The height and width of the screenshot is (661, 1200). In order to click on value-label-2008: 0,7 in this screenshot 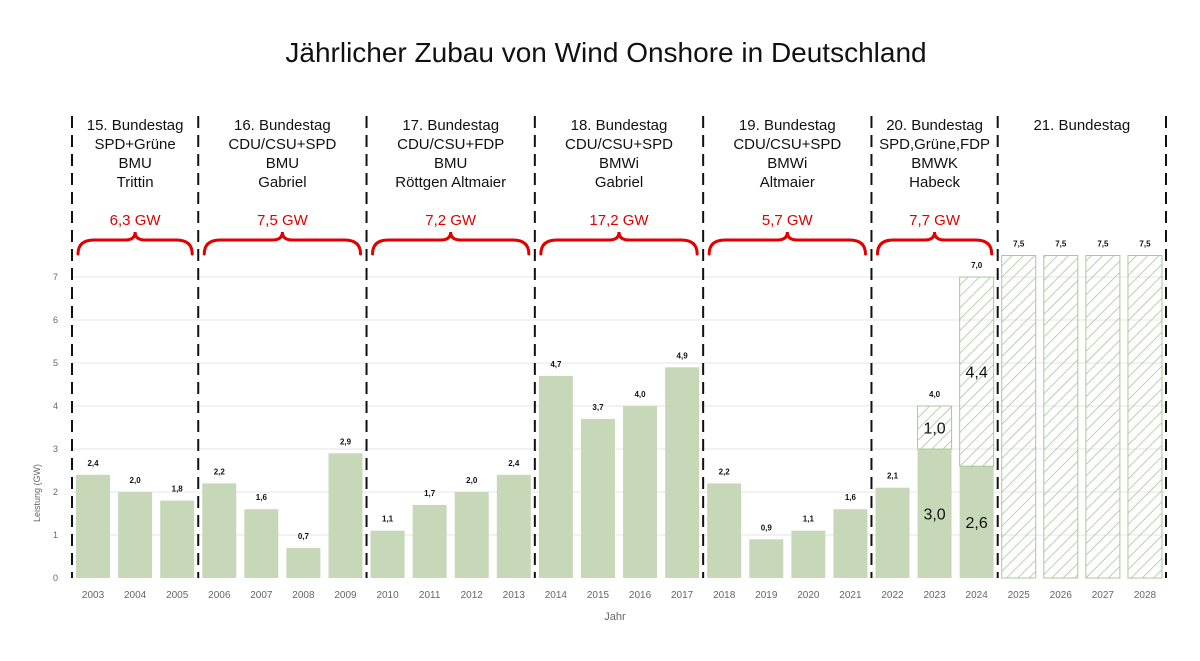, I will do `click(304, 536)`.